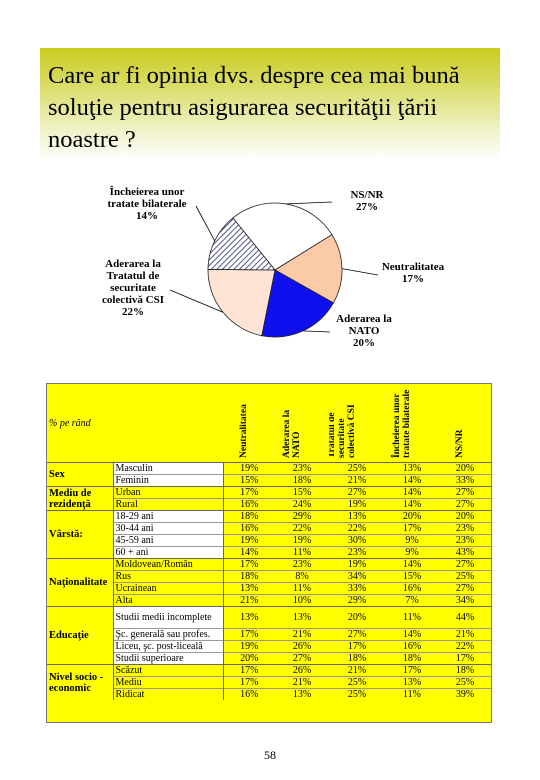  I want to click on pie-label-line: 22%, so click(133, 312).